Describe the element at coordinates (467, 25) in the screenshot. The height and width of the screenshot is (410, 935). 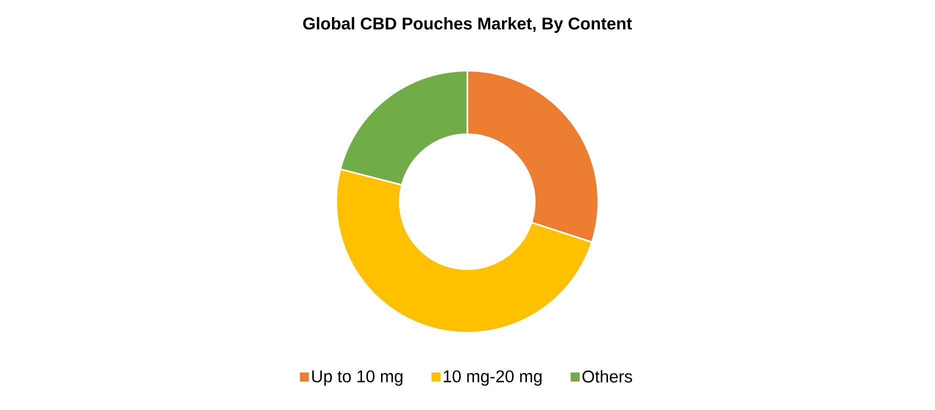
I see `chart-title: Global CBD Pouches Market, By Content` at that location.